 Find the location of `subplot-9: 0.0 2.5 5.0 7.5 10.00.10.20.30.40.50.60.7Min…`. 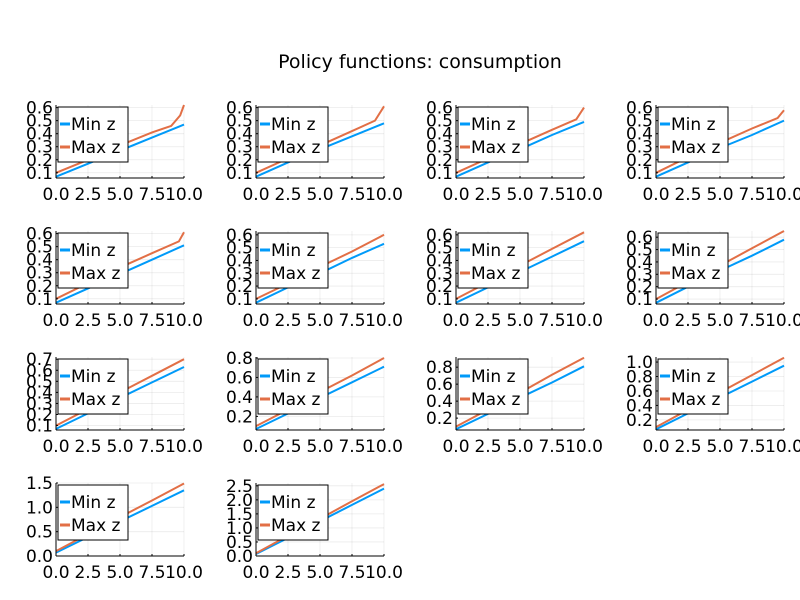

subplot-9: 0.0 2.5 5.0 7.5 10.00.10.20.30.40.50.60.7Min… is located at coordinates (114, 403).